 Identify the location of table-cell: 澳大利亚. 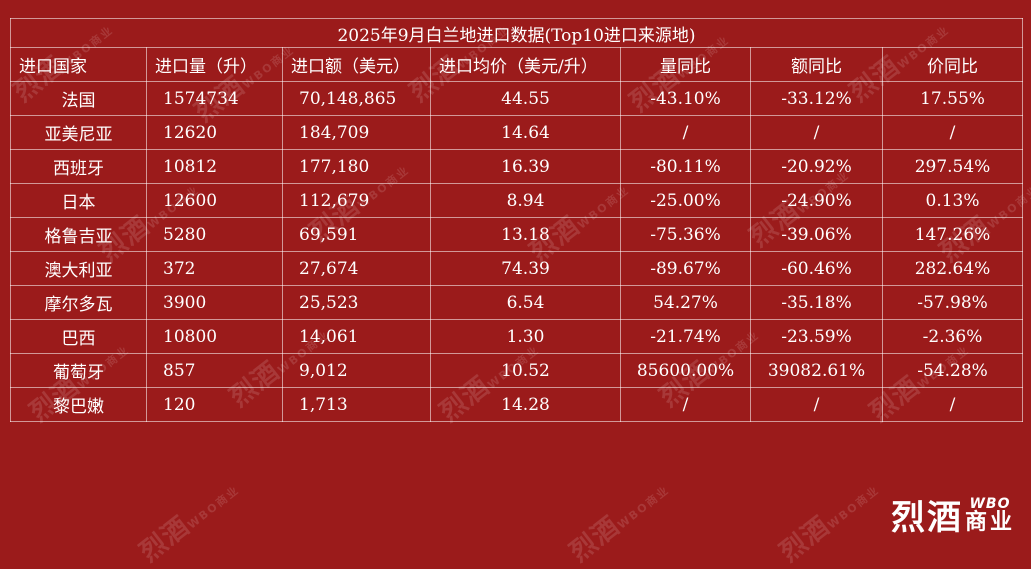
(78, 268).